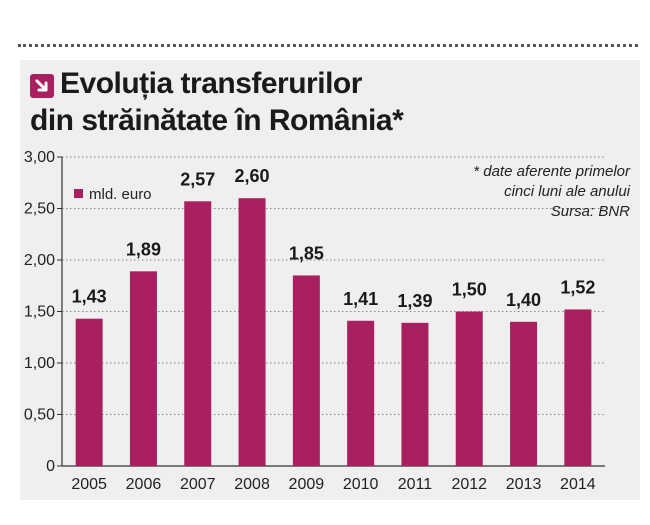  What do you see at coordinates (197, 179) in the screenshot?
I see `data-label: 2,57` at bounding box center [197, 179].